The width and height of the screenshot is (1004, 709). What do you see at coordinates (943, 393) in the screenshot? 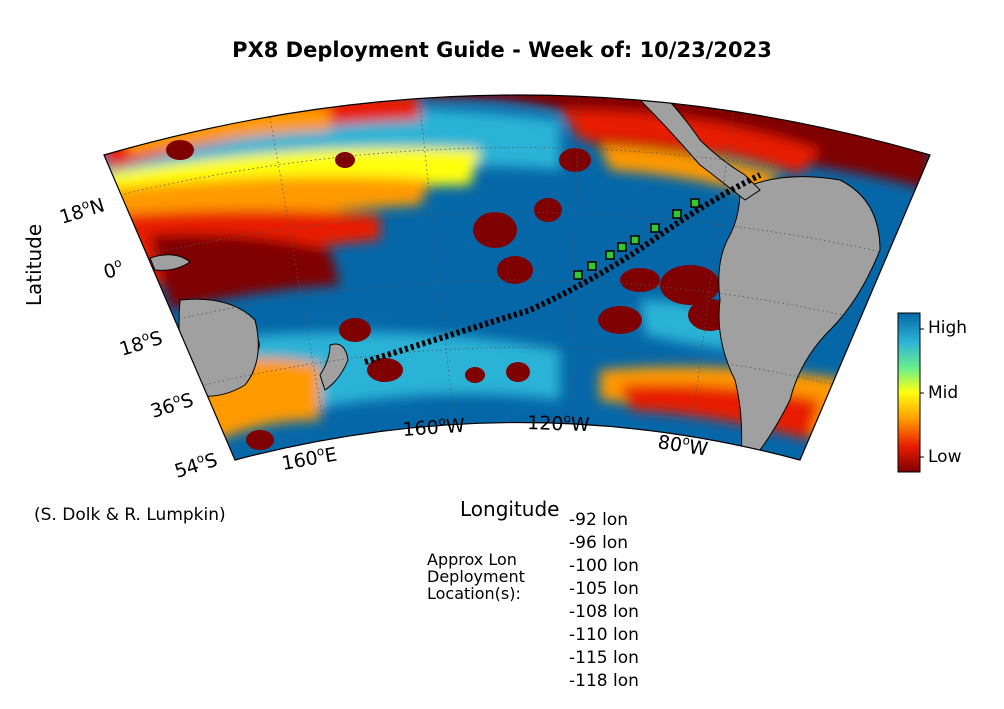
I see `colorbar-mid-label: Mid` at bounding box center [943, 393].